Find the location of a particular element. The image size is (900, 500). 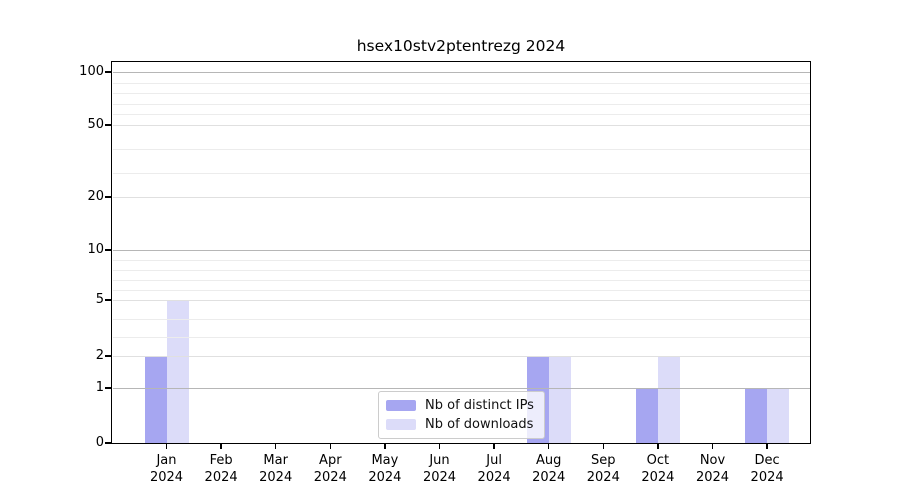

chart-title: hsex10stv2ptentrezg 2024 is located at coordinates (461, 46).